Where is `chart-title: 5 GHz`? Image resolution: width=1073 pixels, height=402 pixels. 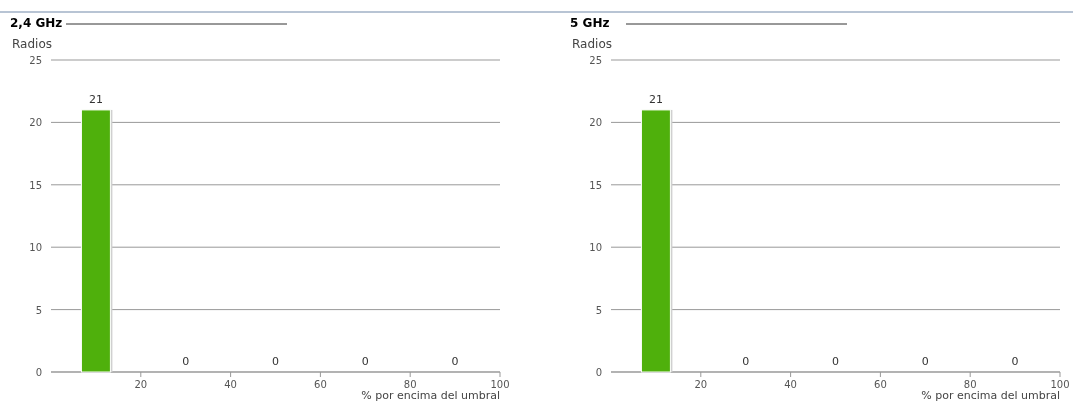
chart-title: 5 GHz is located at coordinates (590, 23).